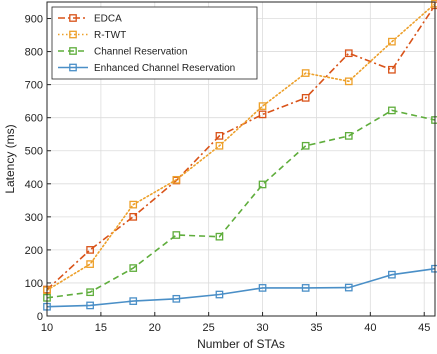 This screenshot has width=437, height=354. What do you see at coordinates (47, 328) in the screenshot?
I see `x-tick-label: 10` at bounding box center [47, 328].